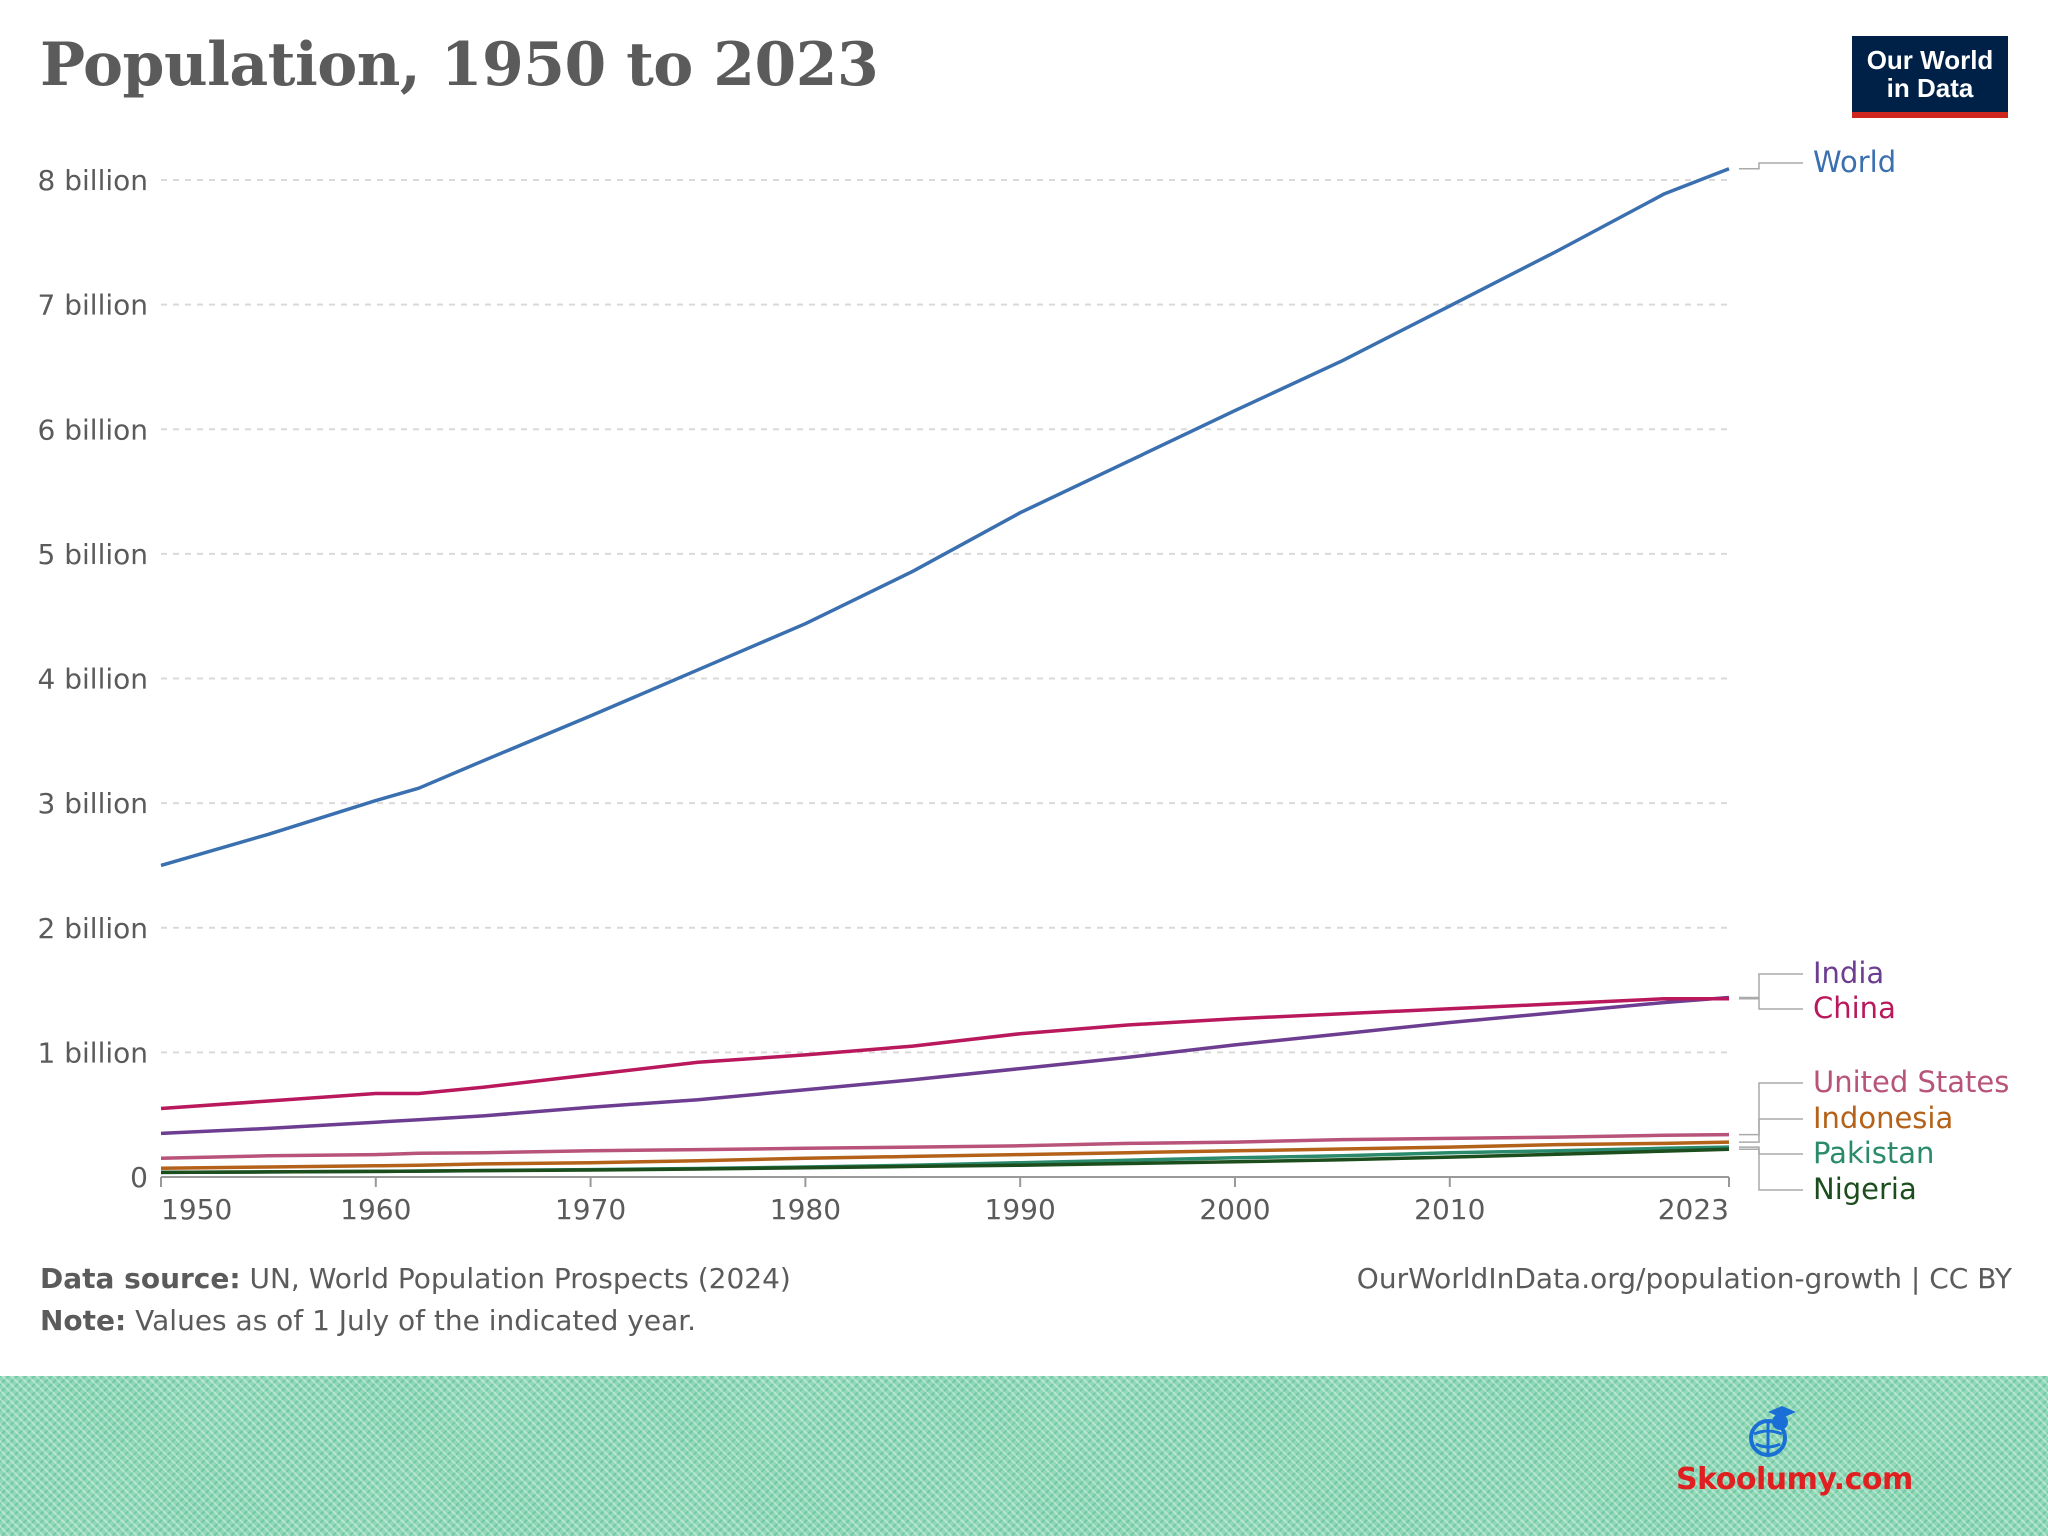 The width and height of the screenshot is (2048, 1536). Describe the element at coordinates (1854, 162) in the screenshot. I see `series-label-world: World` at that location.